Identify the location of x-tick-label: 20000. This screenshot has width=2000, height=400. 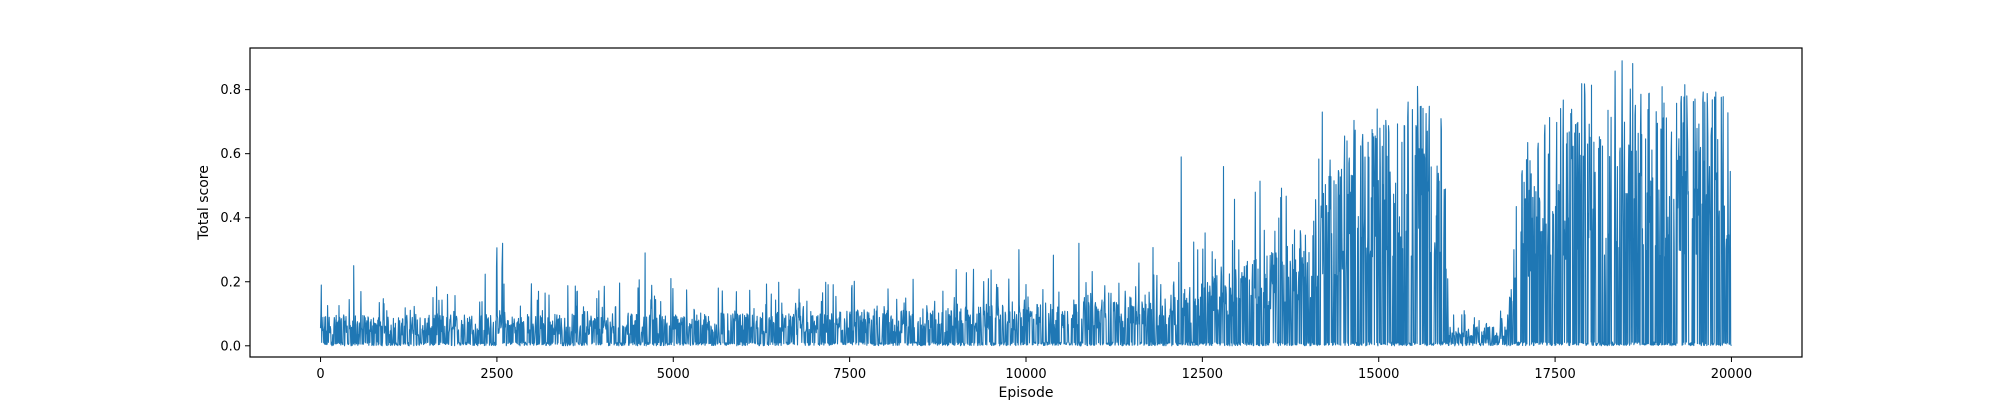
(1731, 374).